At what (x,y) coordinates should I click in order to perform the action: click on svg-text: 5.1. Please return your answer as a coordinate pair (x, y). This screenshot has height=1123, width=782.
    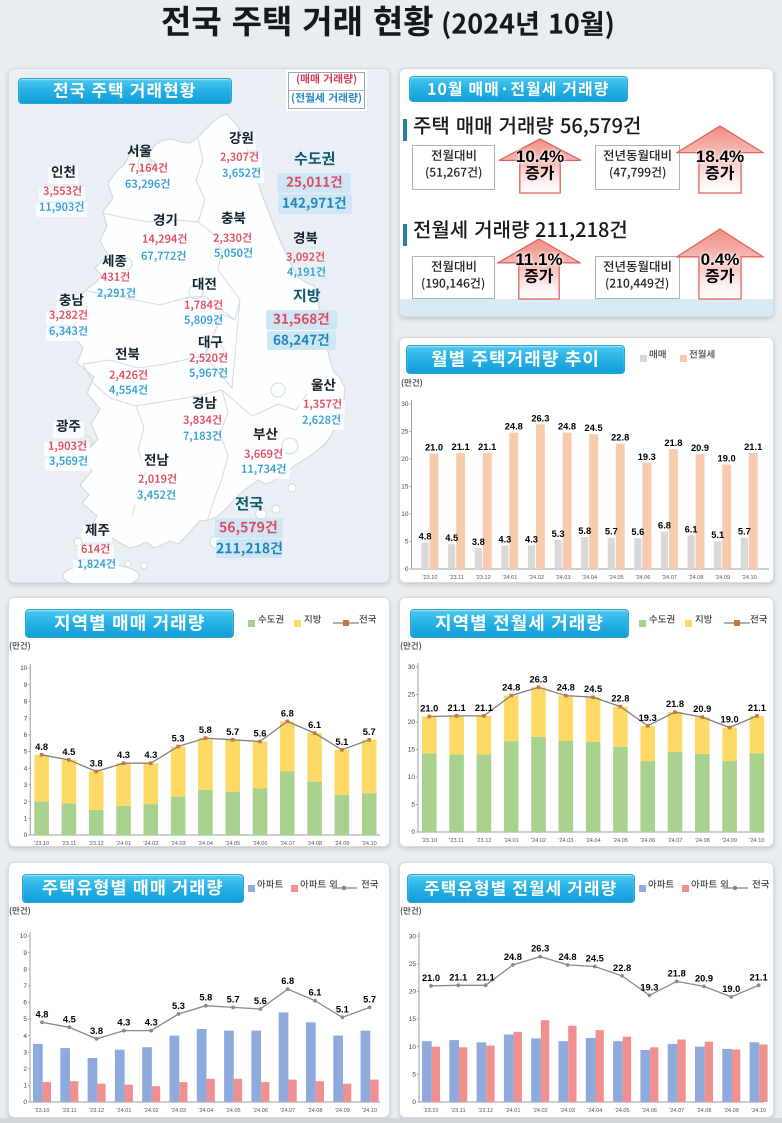
    Looking at the image, I should click on (717, 535).